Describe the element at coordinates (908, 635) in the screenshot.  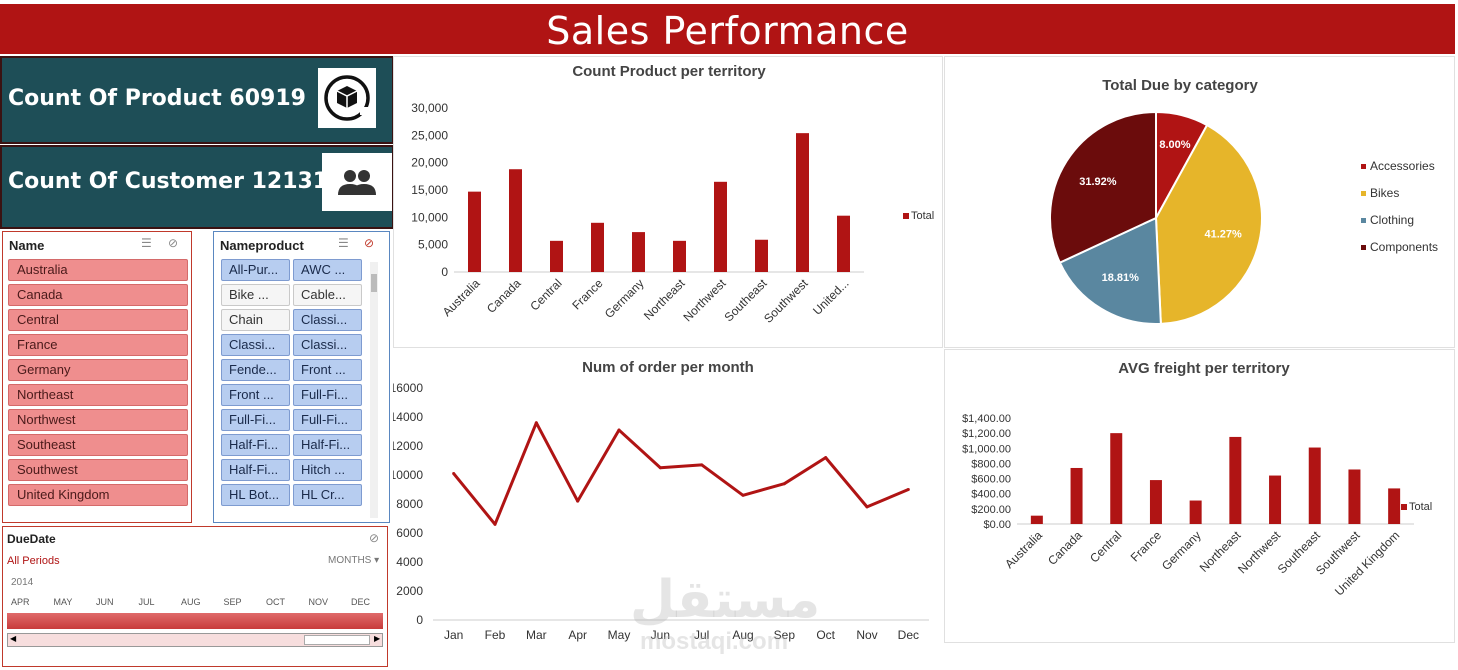
I see `x-tick-label: Dec` at that location.